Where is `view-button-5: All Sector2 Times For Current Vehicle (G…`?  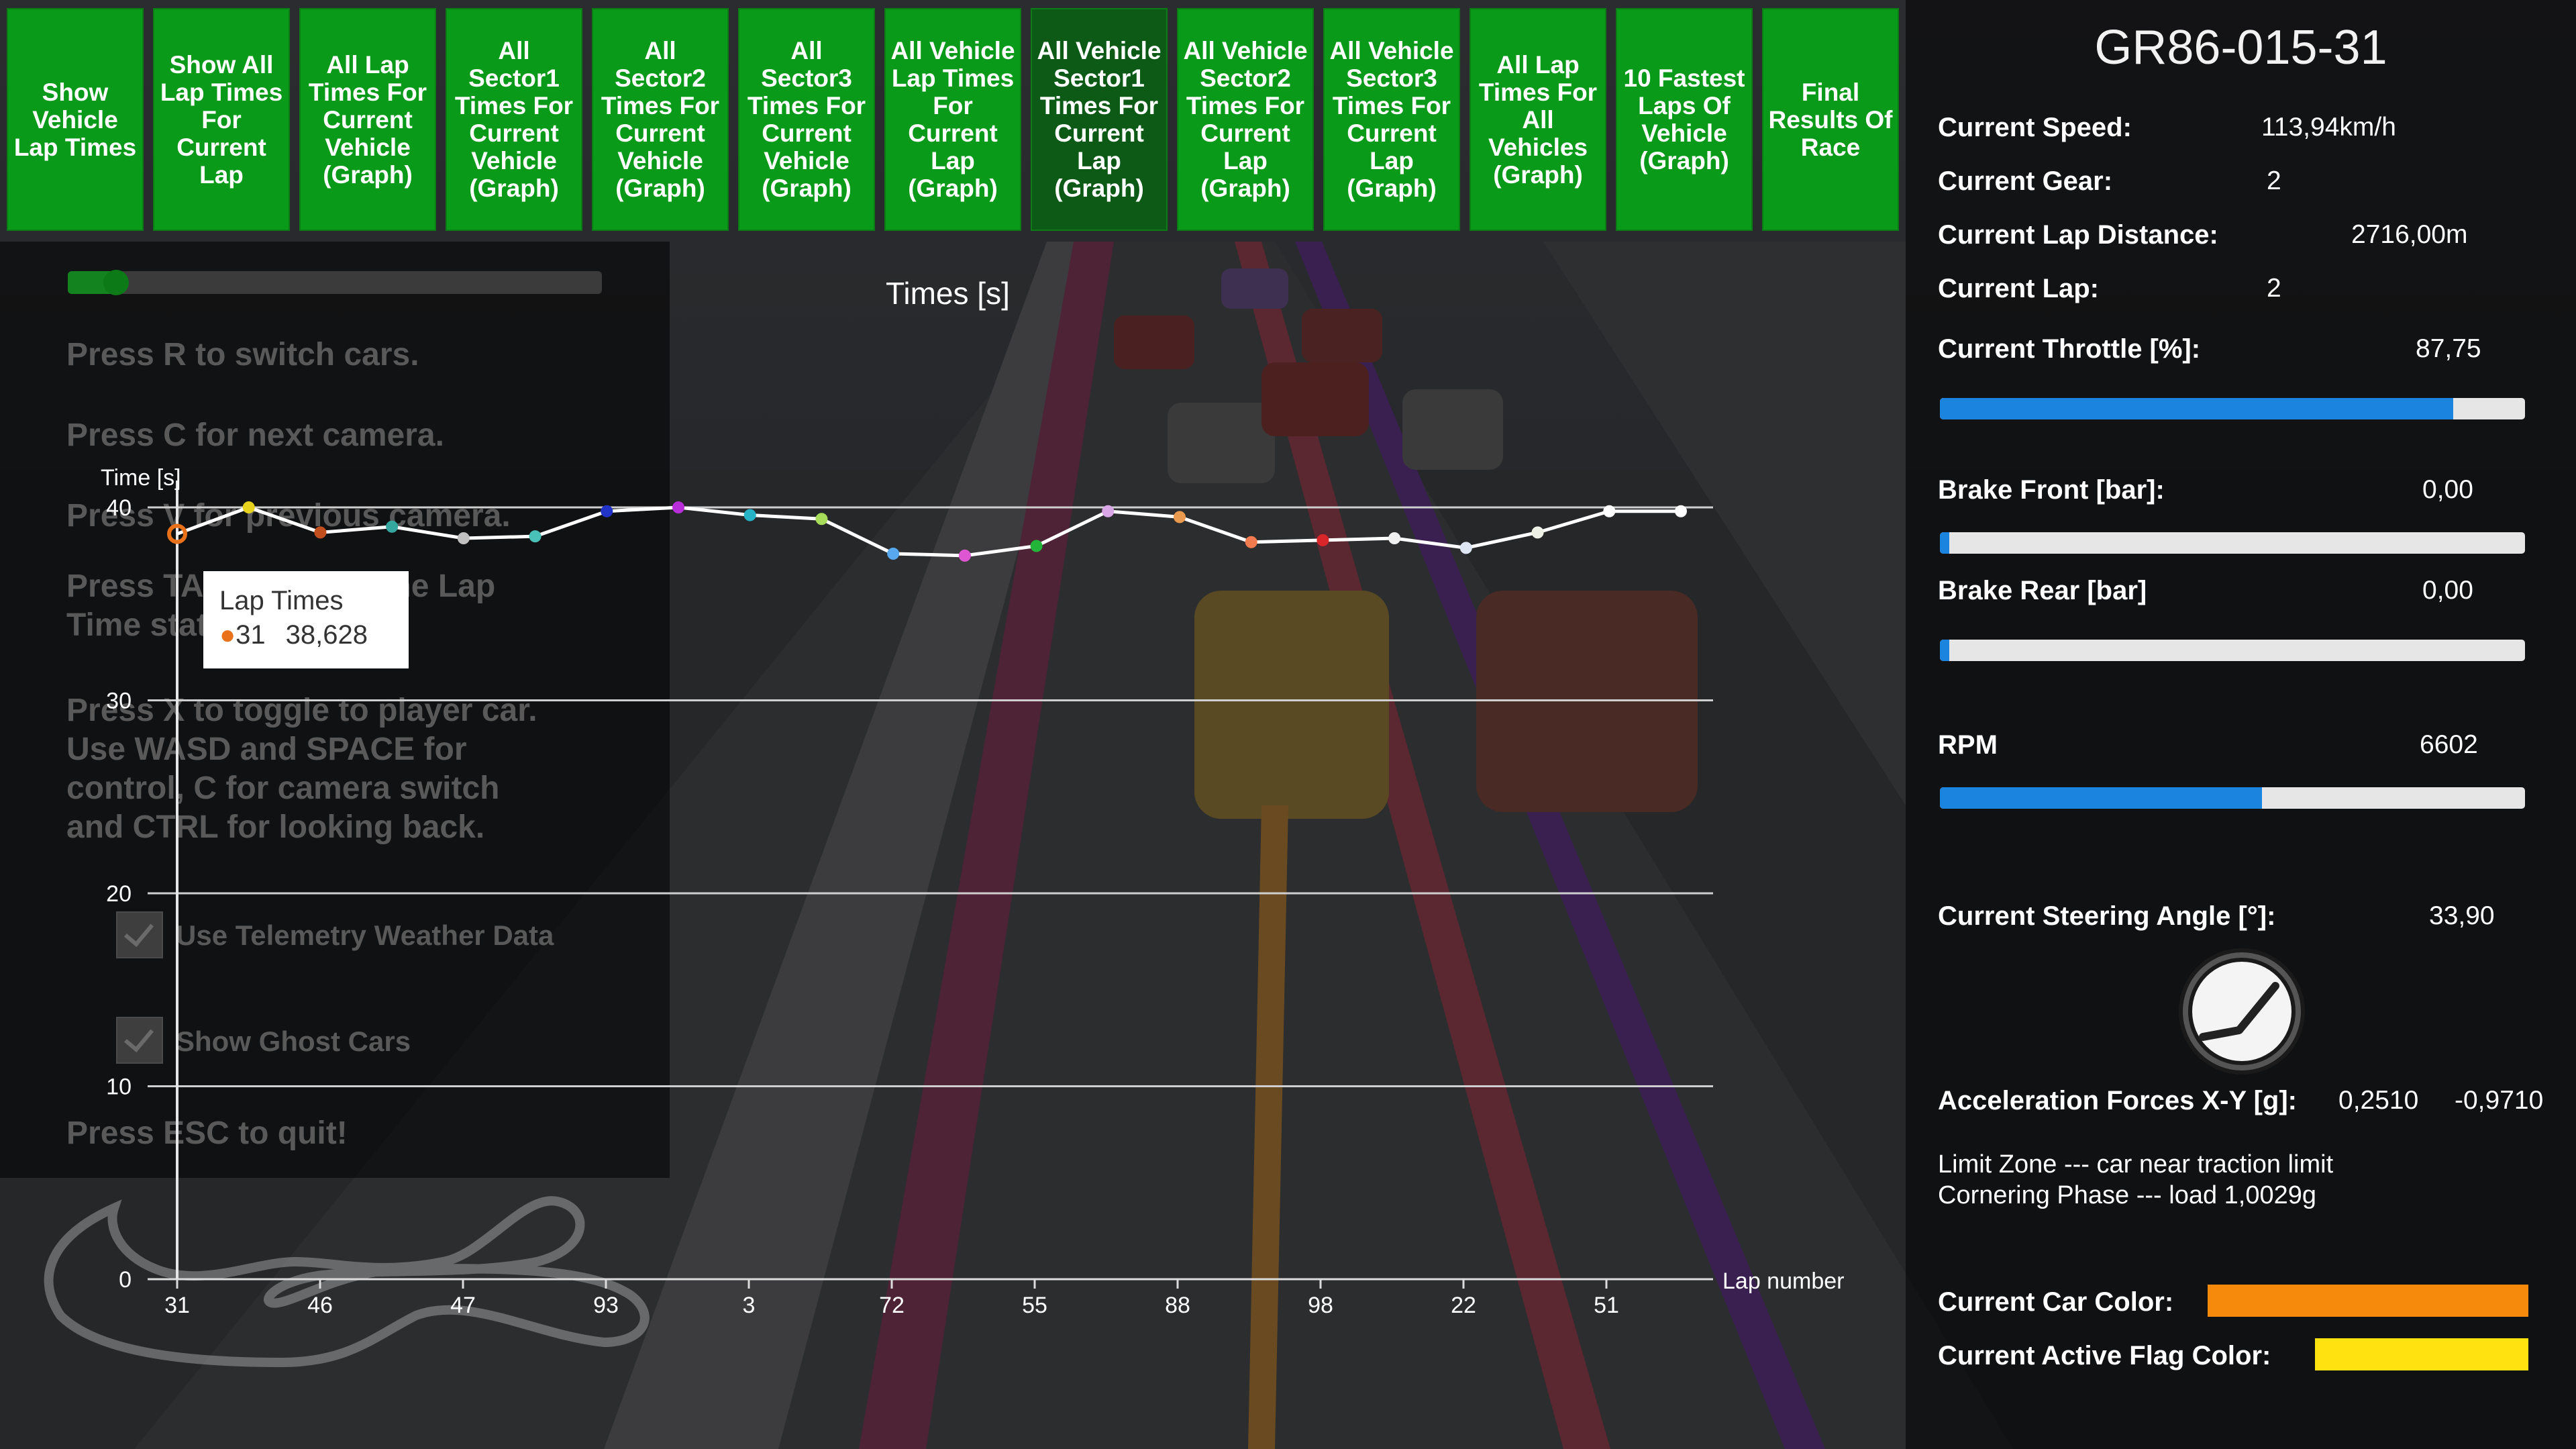 view-button-5: All Sector2 Times For Current Vehicle (G… is located at coordinates (660, 119).